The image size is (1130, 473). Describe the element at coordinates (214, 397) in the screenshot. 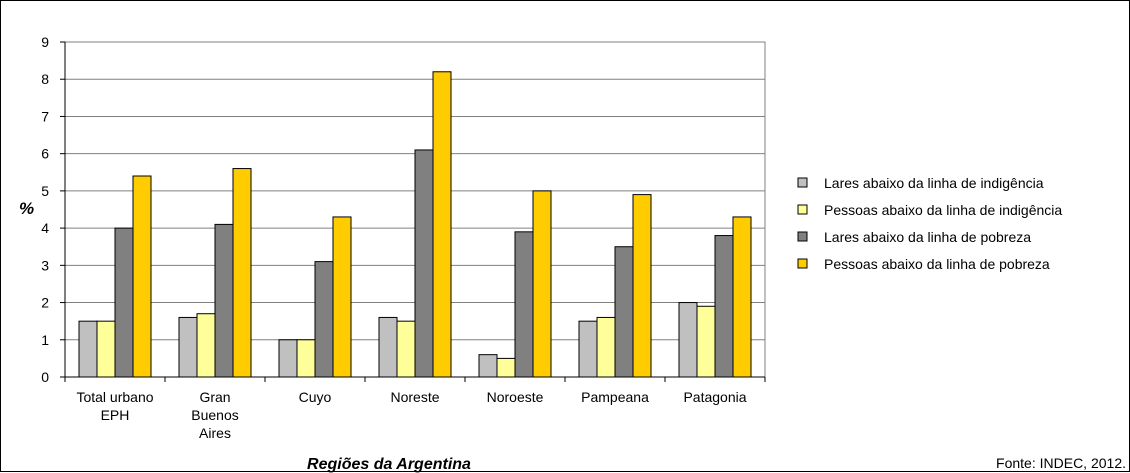

I see `x-category-label-line: Gran` at that location.